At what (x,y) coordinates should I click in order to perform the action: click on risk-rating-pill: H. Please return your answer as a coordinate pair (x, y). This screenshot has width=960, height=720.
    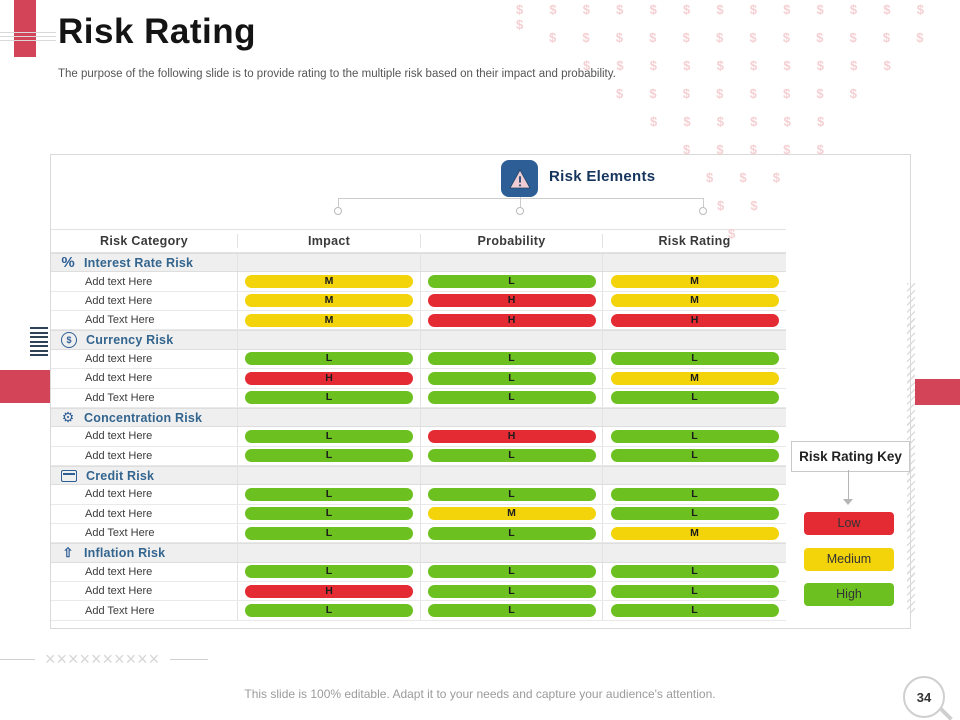
    Looking at the image, I should click on (694, 320).